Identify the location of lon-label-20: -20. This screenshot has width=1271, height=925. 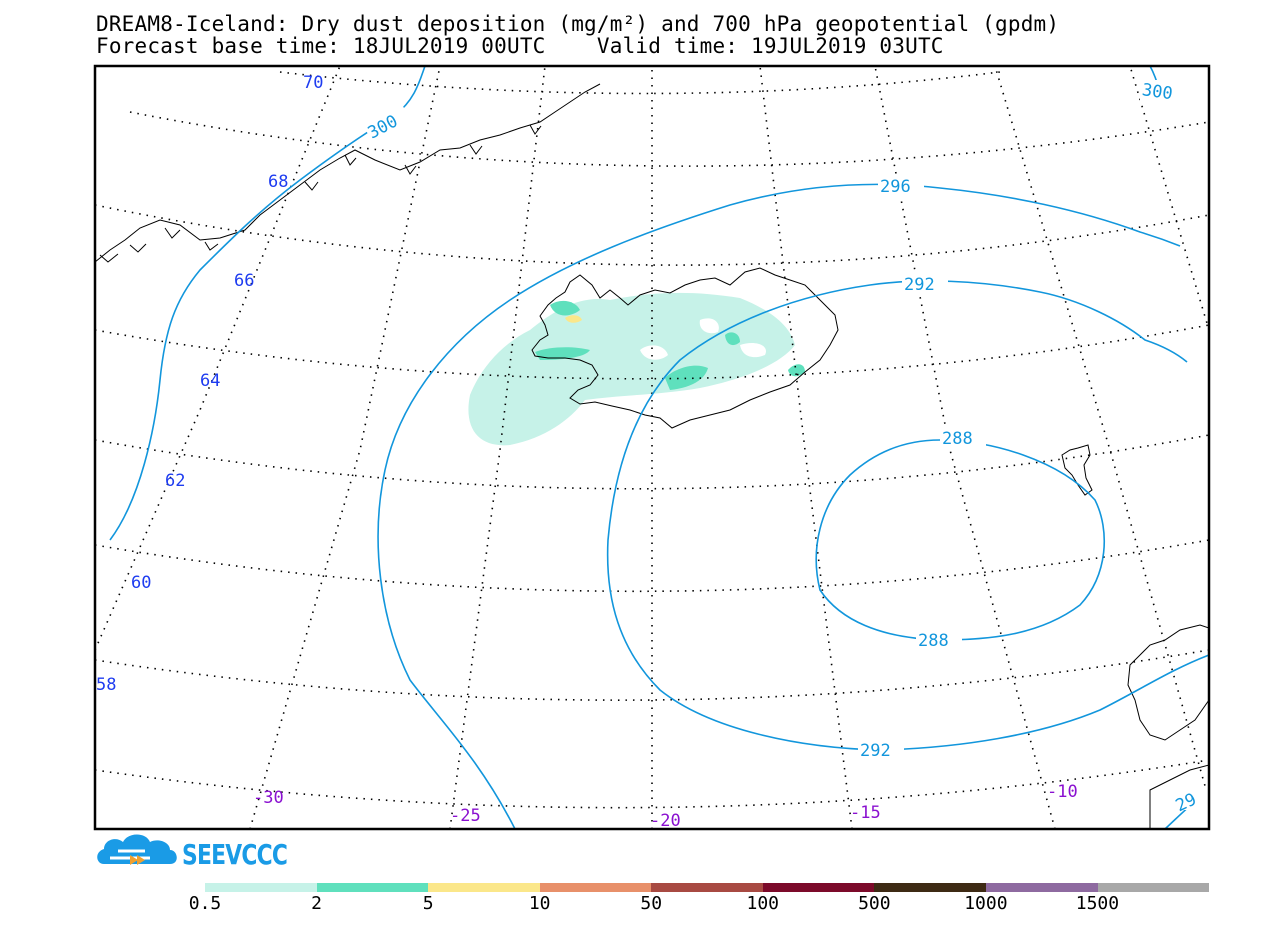
(665, 821).